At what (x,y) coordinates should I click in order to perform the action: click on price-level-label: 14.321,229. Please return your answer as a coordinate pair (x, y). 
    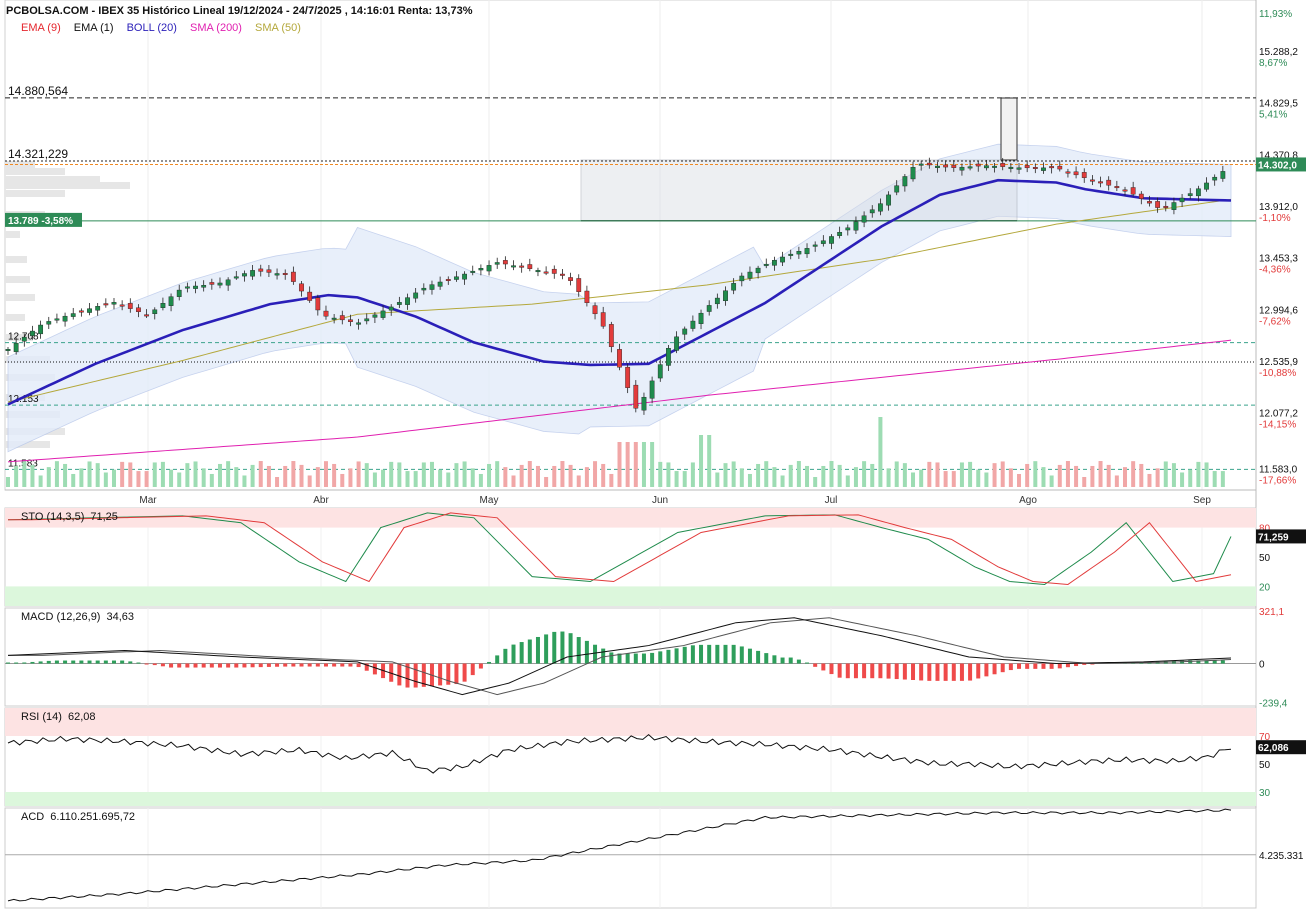
    Looking at the image, I should click on (38, 154).